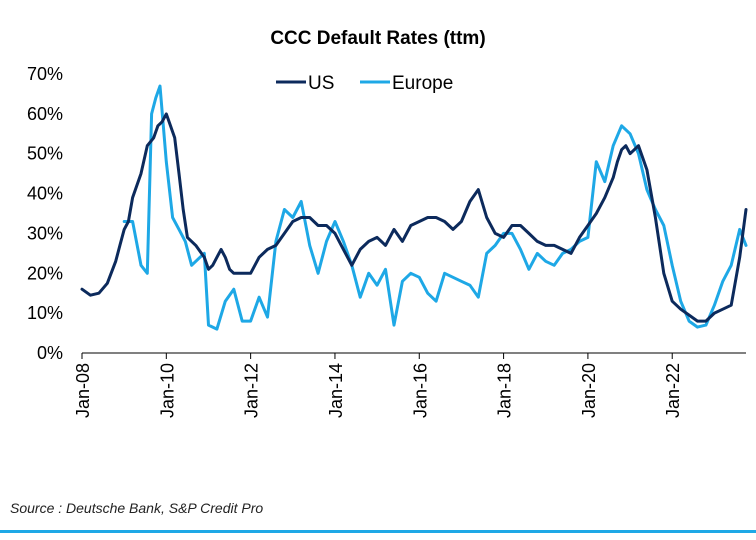 The height and width of the screenshot is (540, 756). I want to click on legend-label-europe: Europe, so click(422, 83).